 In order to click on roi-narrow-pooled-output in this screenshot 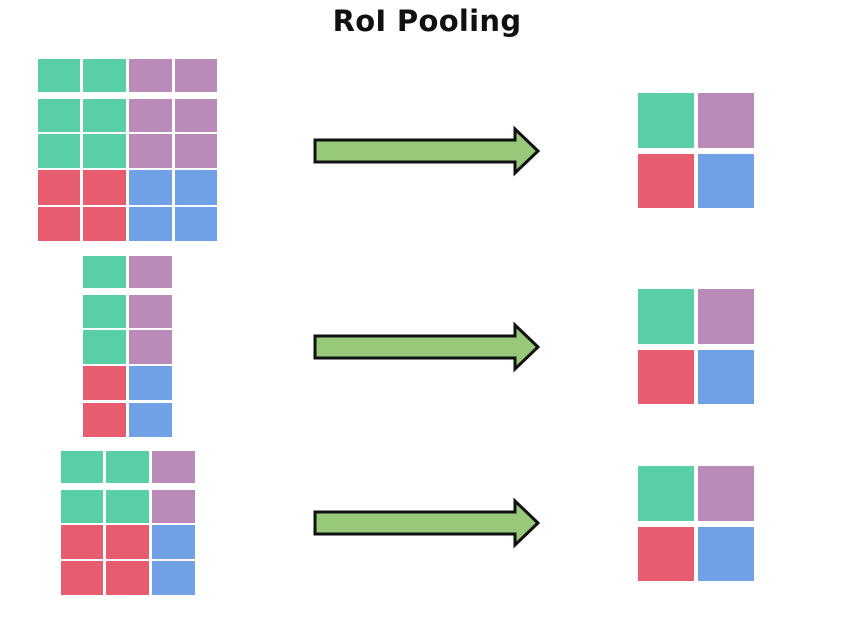, I will do `click(696, 346)`.